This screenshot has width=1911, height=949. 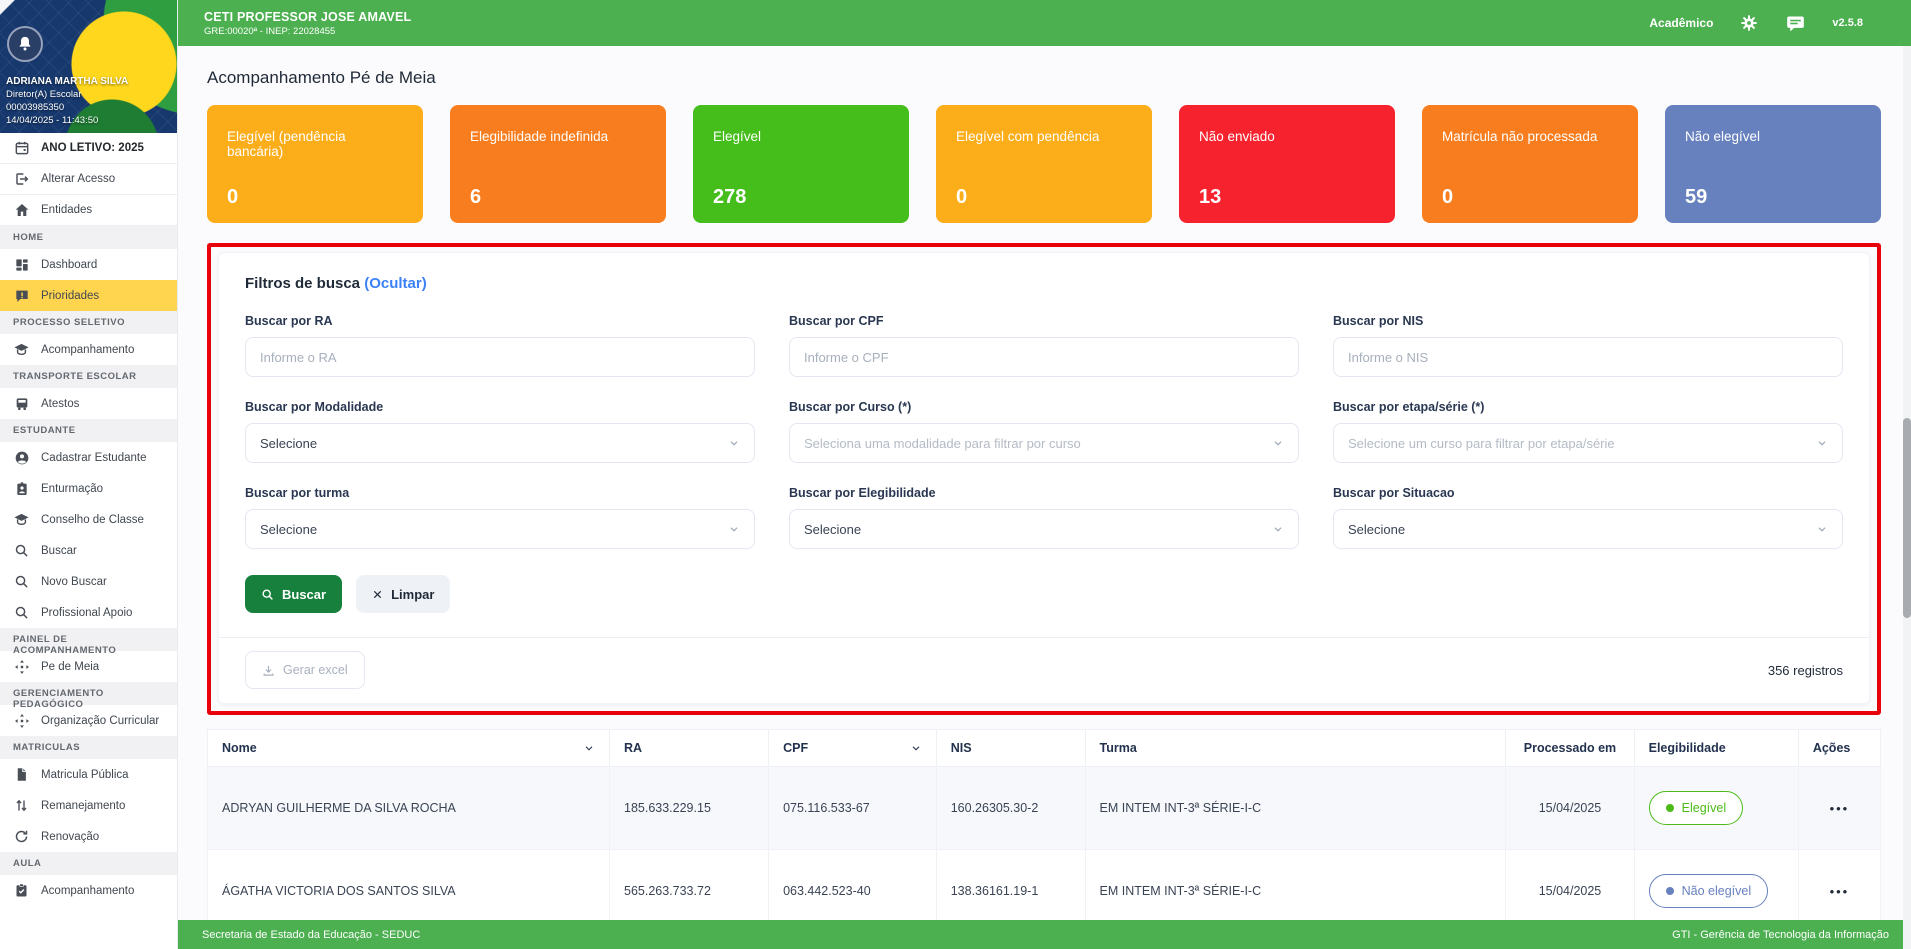 What do you see at coordinates (294, 594) in the screenshot?
I see `buscar-button: Buscar` at bounding box center [294, 594].